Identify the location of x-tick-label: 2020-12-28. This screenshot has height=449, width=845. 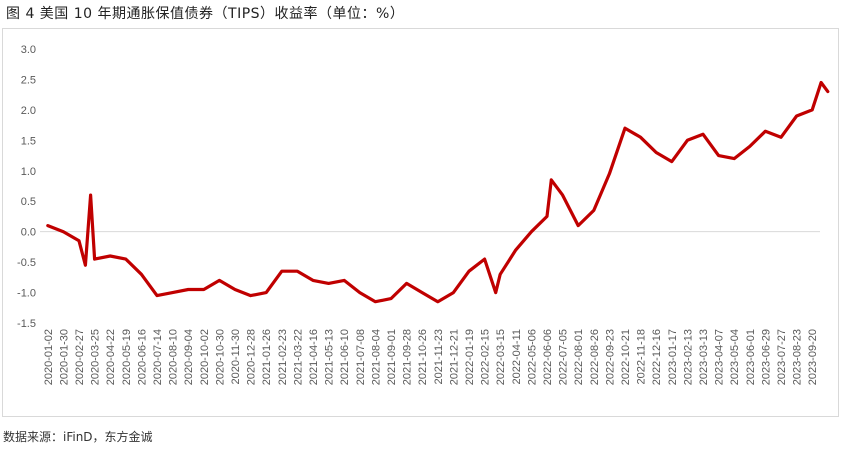
(252, 357).